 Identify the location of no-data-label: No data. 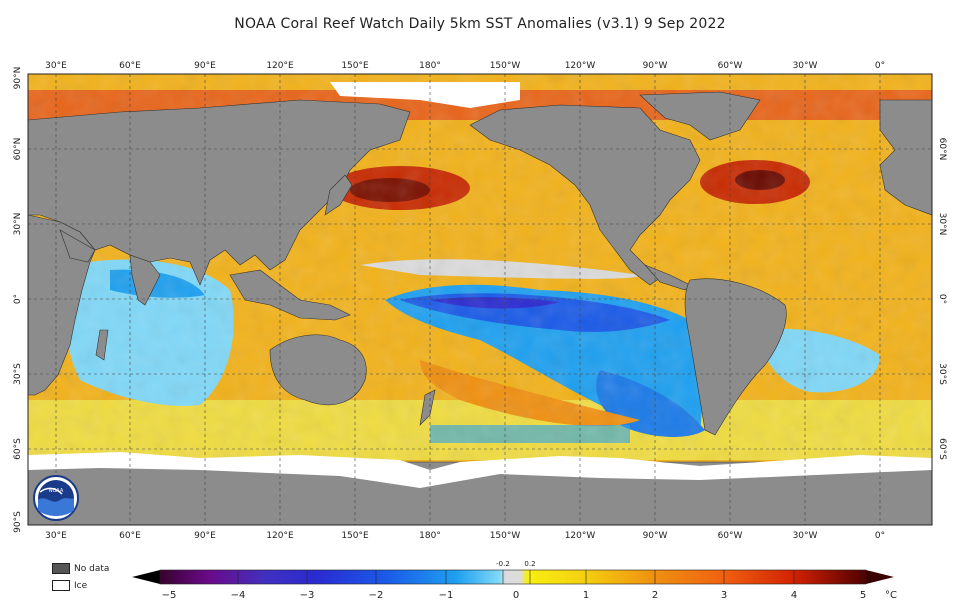
(92, 568).